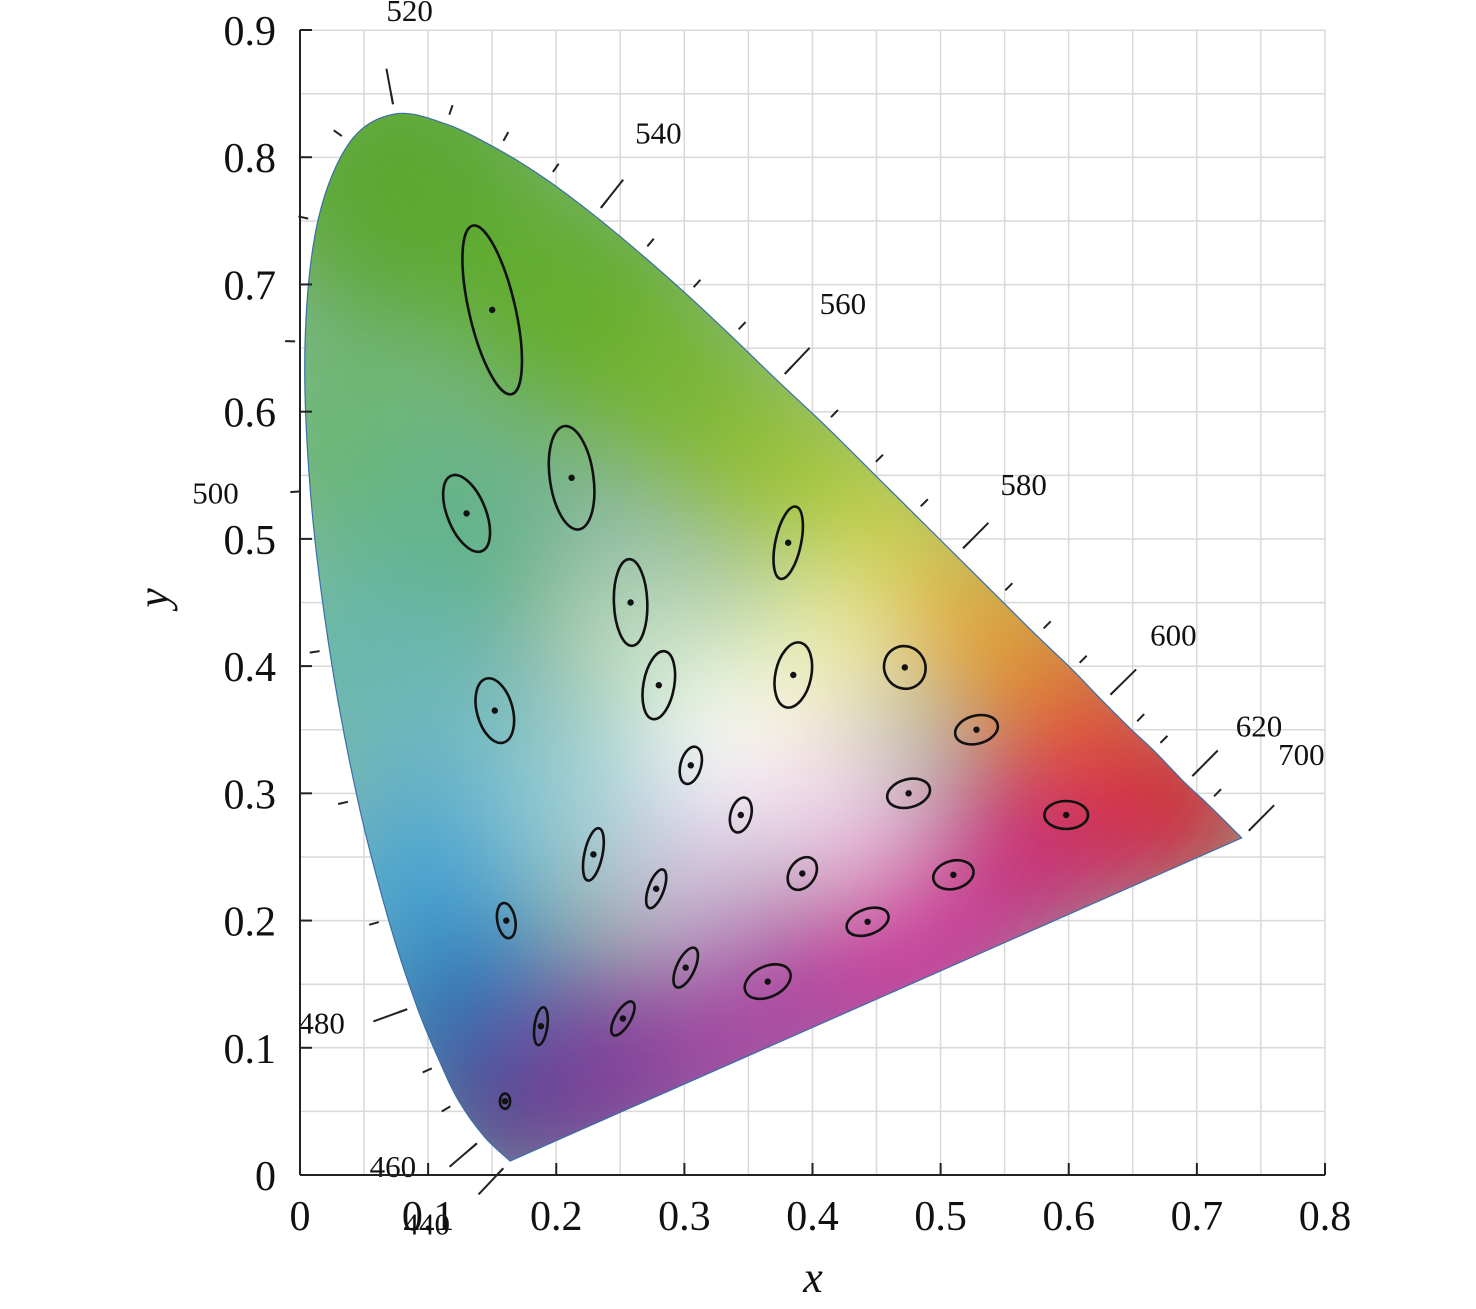  Describe the element at coordinates (812, 1277) in the screenshot. I see `x-axis-label: x` at that location.